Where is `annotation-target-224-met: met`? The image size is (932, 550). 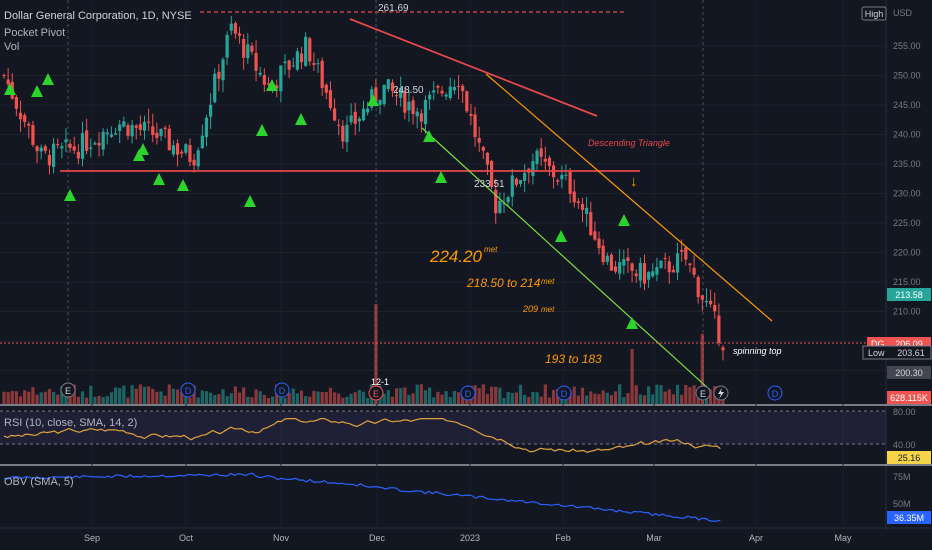 annotation-target-224-met: met is located at coordinates (491, 249).